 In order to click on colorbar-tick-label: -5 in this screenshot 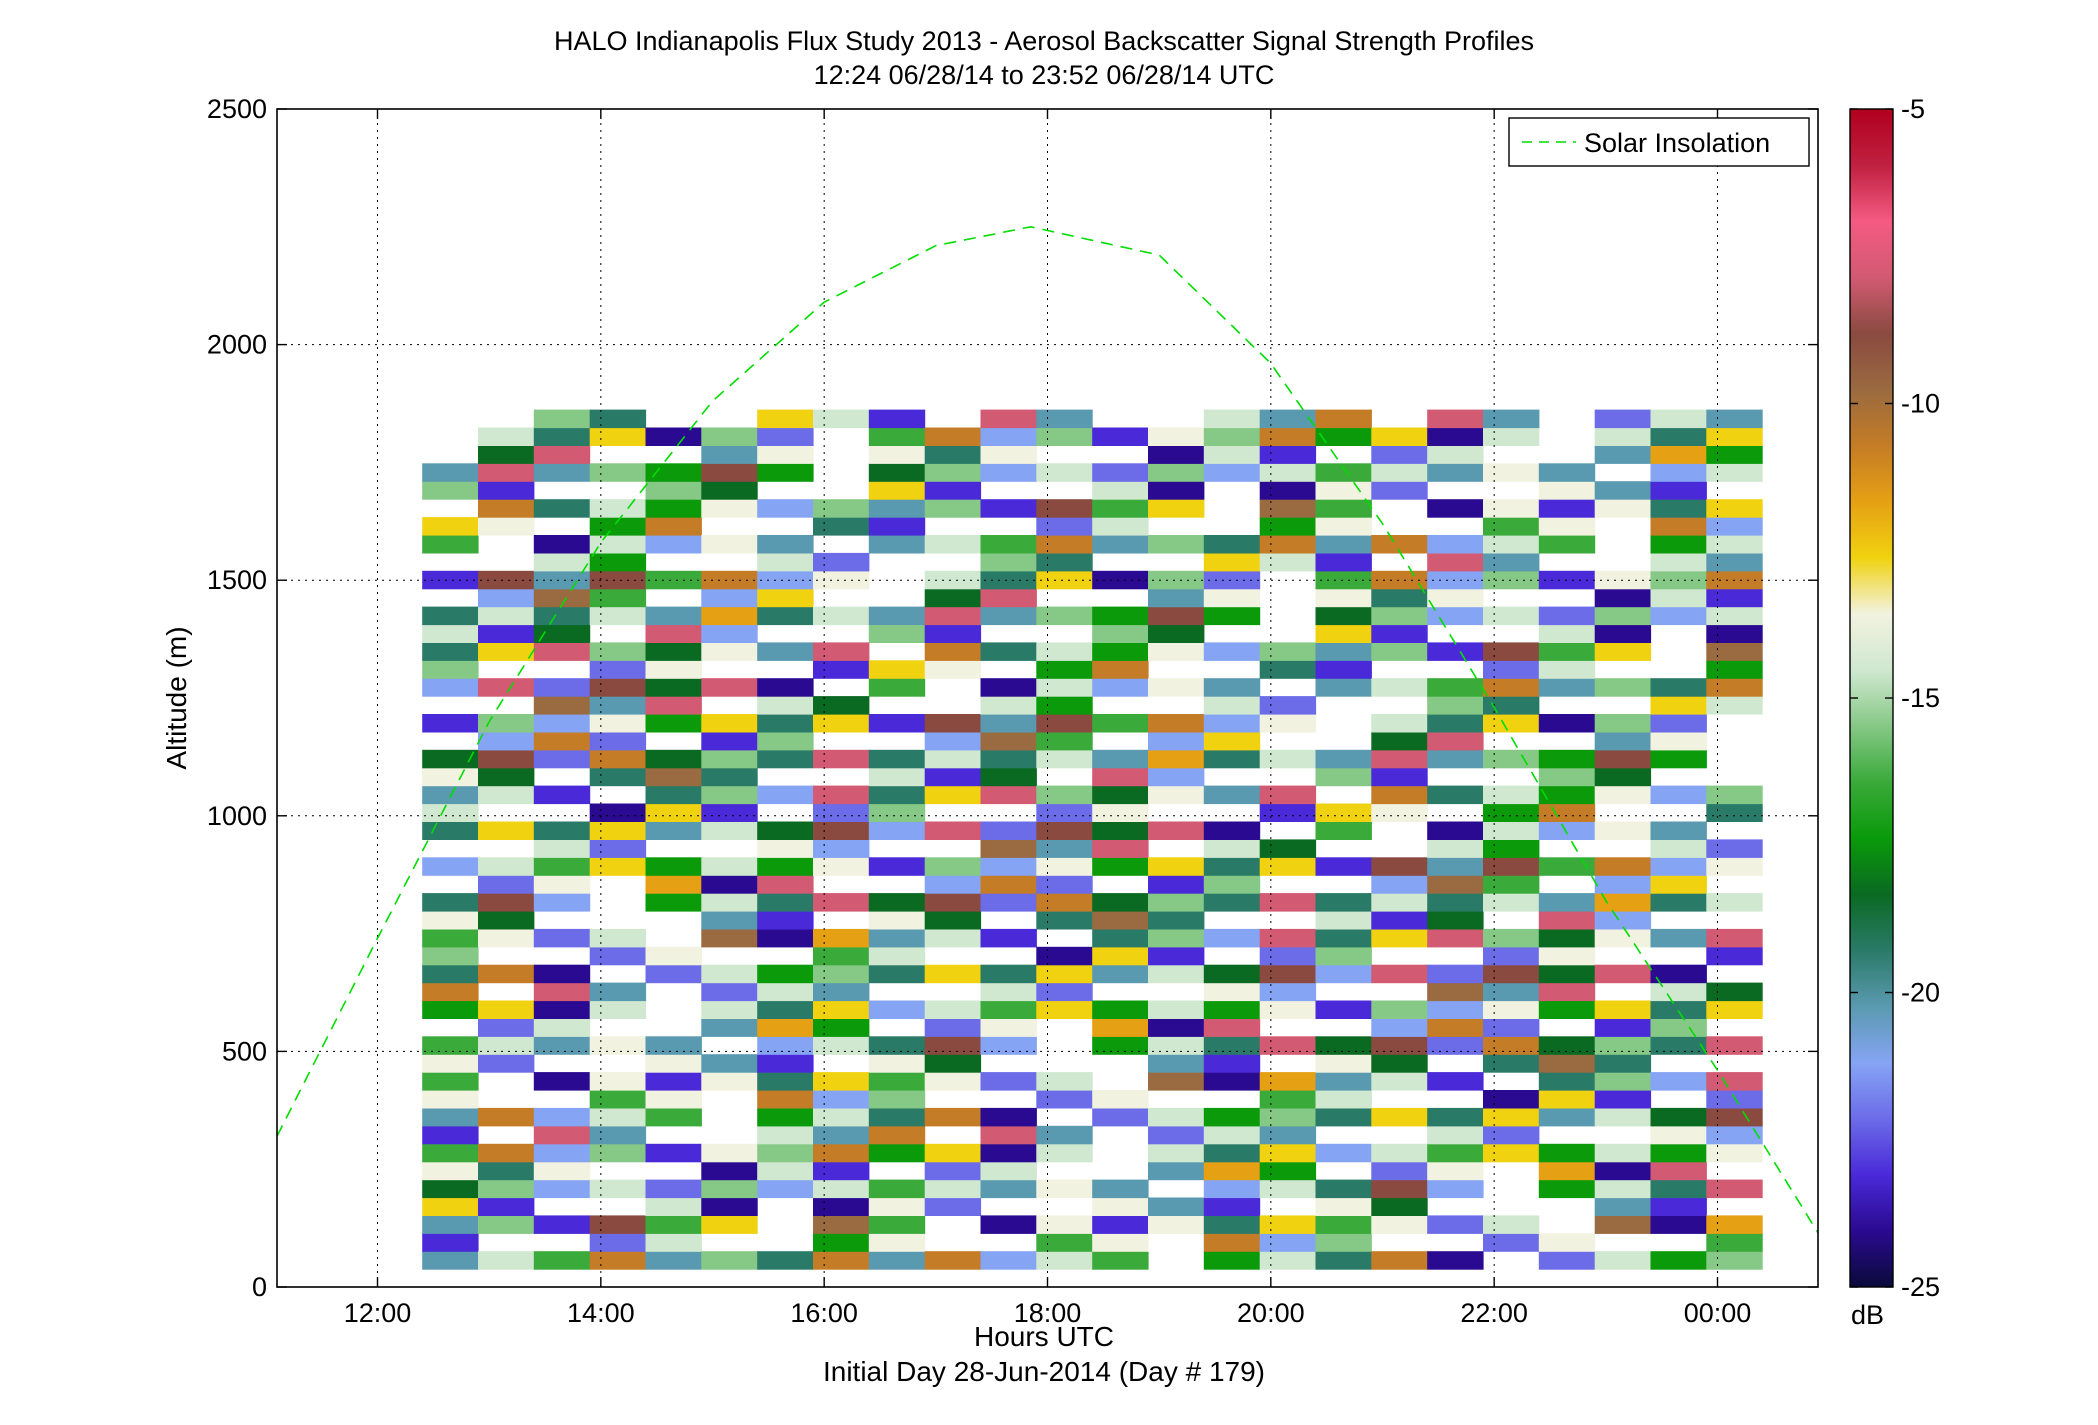, I will do `click(1913, 109)`.